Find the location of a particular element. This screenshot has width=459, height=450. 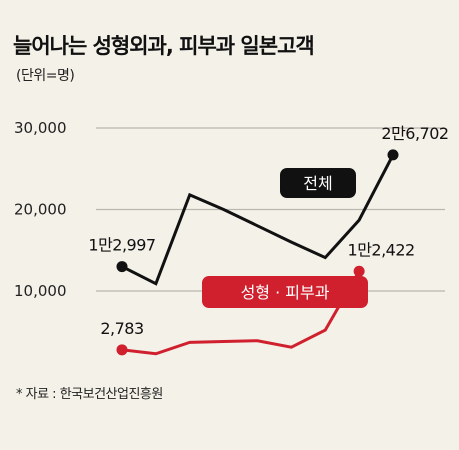

y-tick-label: 30,000 is located at coordinates (40, 128).